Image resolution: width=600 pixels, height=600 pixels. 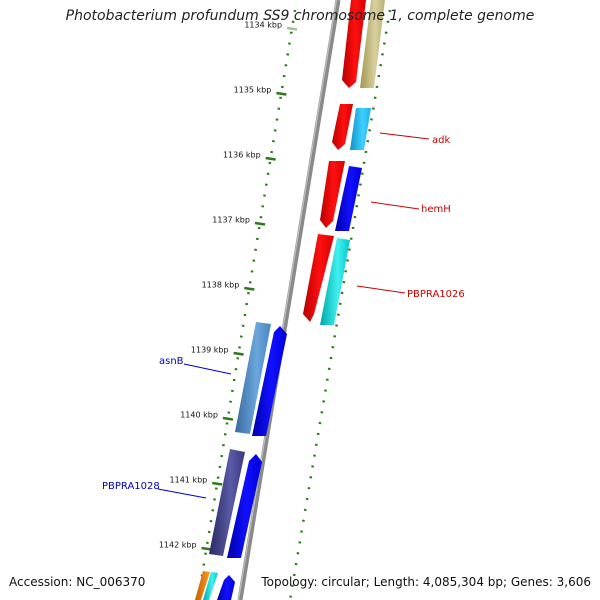 I want to click on gene-PBPRA1026, so click(x=318, y=278).